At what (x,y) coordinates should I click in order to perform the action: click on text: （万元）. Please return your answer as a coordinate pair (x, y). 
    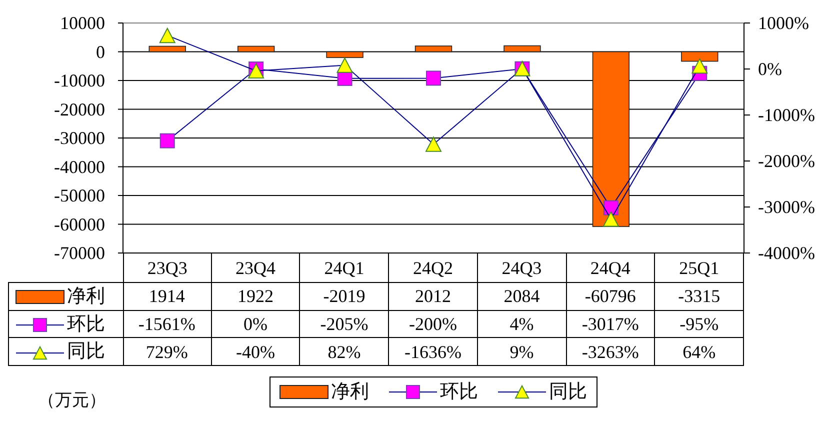
    Looking at the image, I should click on (72, 400).